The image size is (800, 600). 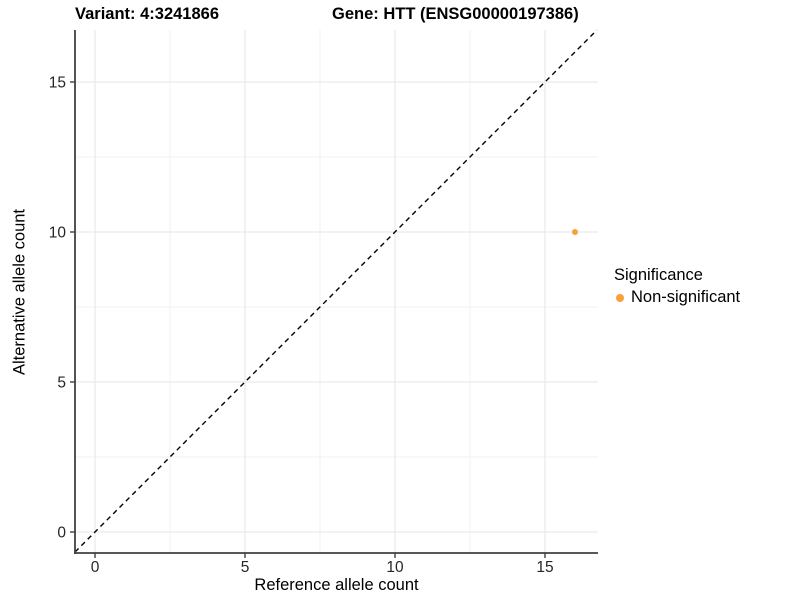 What do you see at coordinates (658, 275) in the screenshot?
I see `legend-title: Significance` at bounding box center [658, 275].